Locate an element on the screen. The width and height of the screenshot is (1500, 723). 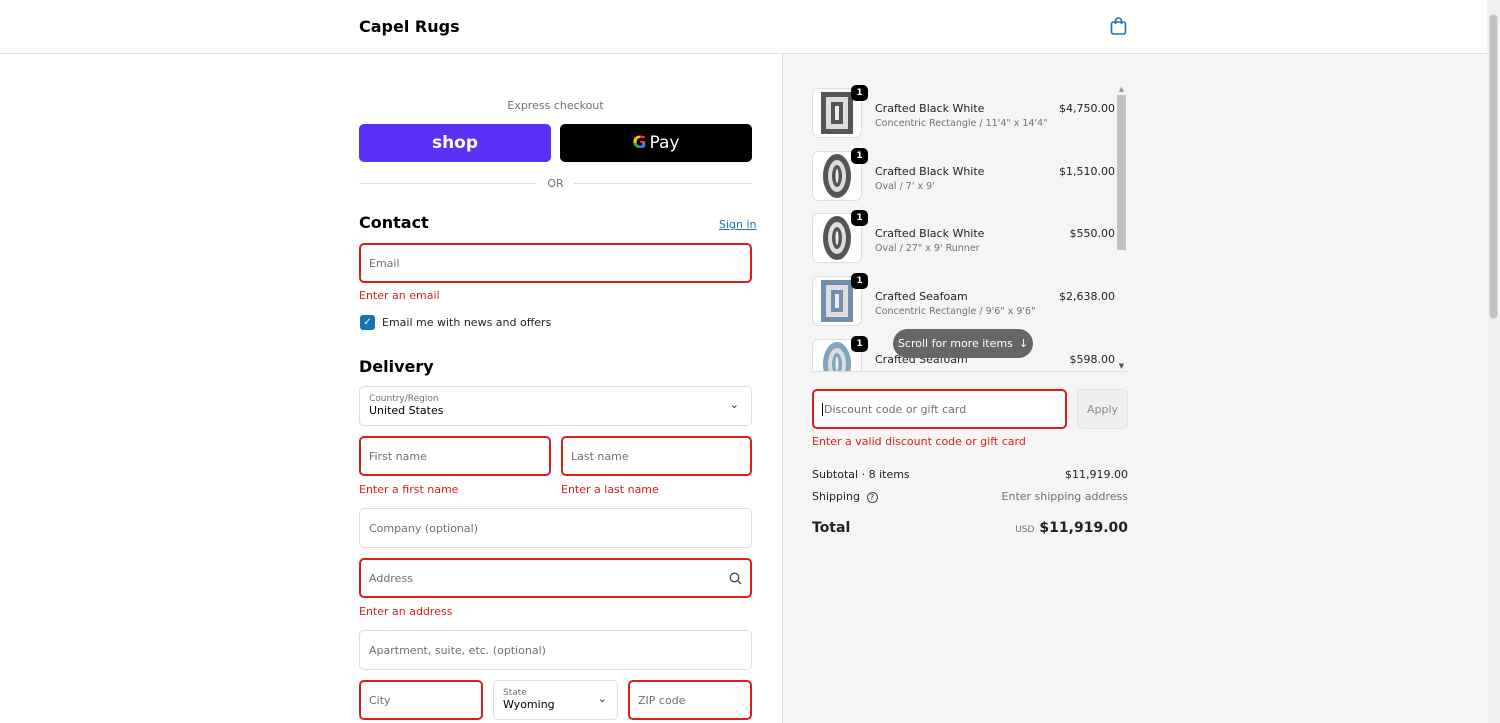
address-error: Enter an address is located at coordinates (406, 611).